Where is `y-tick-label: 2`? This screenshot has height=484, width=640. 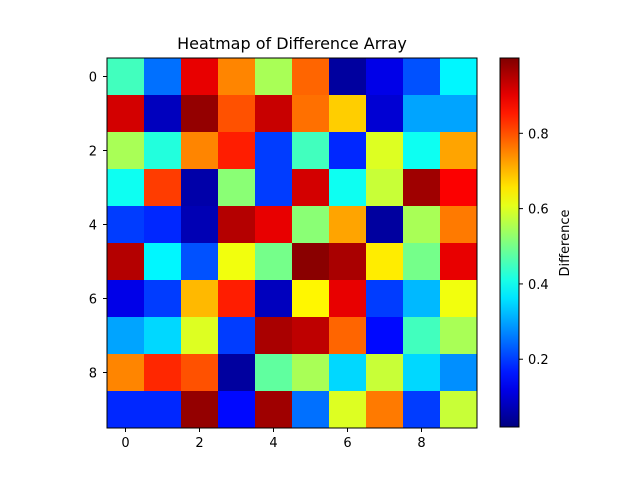
y-tick-label: 2 is located at coordinates (93, 152).